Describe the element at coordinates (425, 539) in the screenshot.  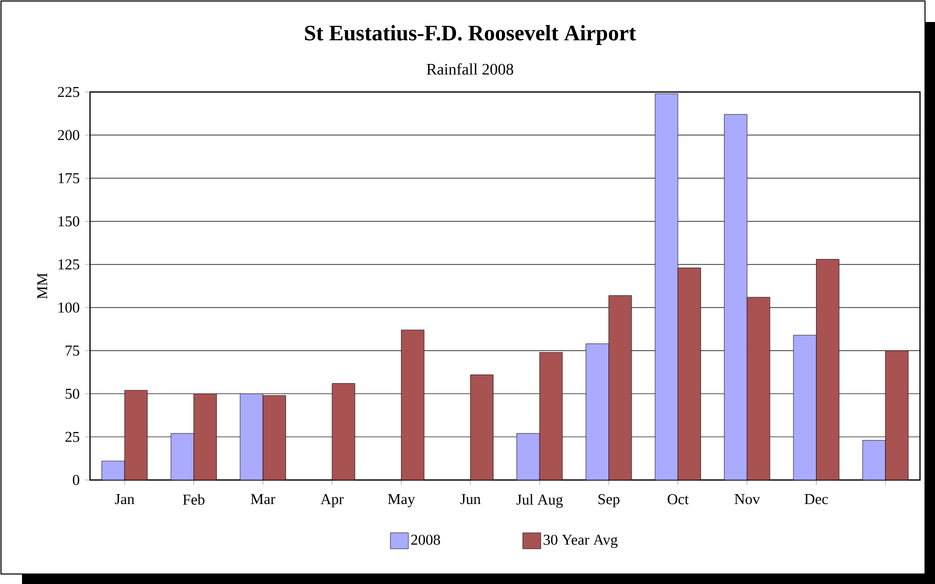
I see `legend-label: 2008` at that location.